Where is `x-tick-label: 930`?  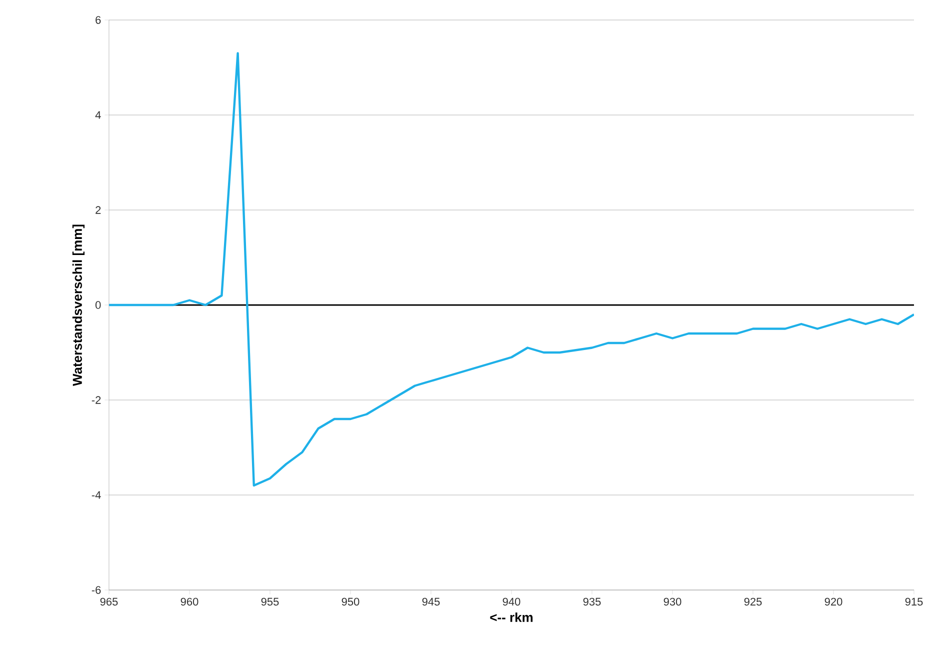
x-tick-label: 930 is located at coordinates (673, 602).